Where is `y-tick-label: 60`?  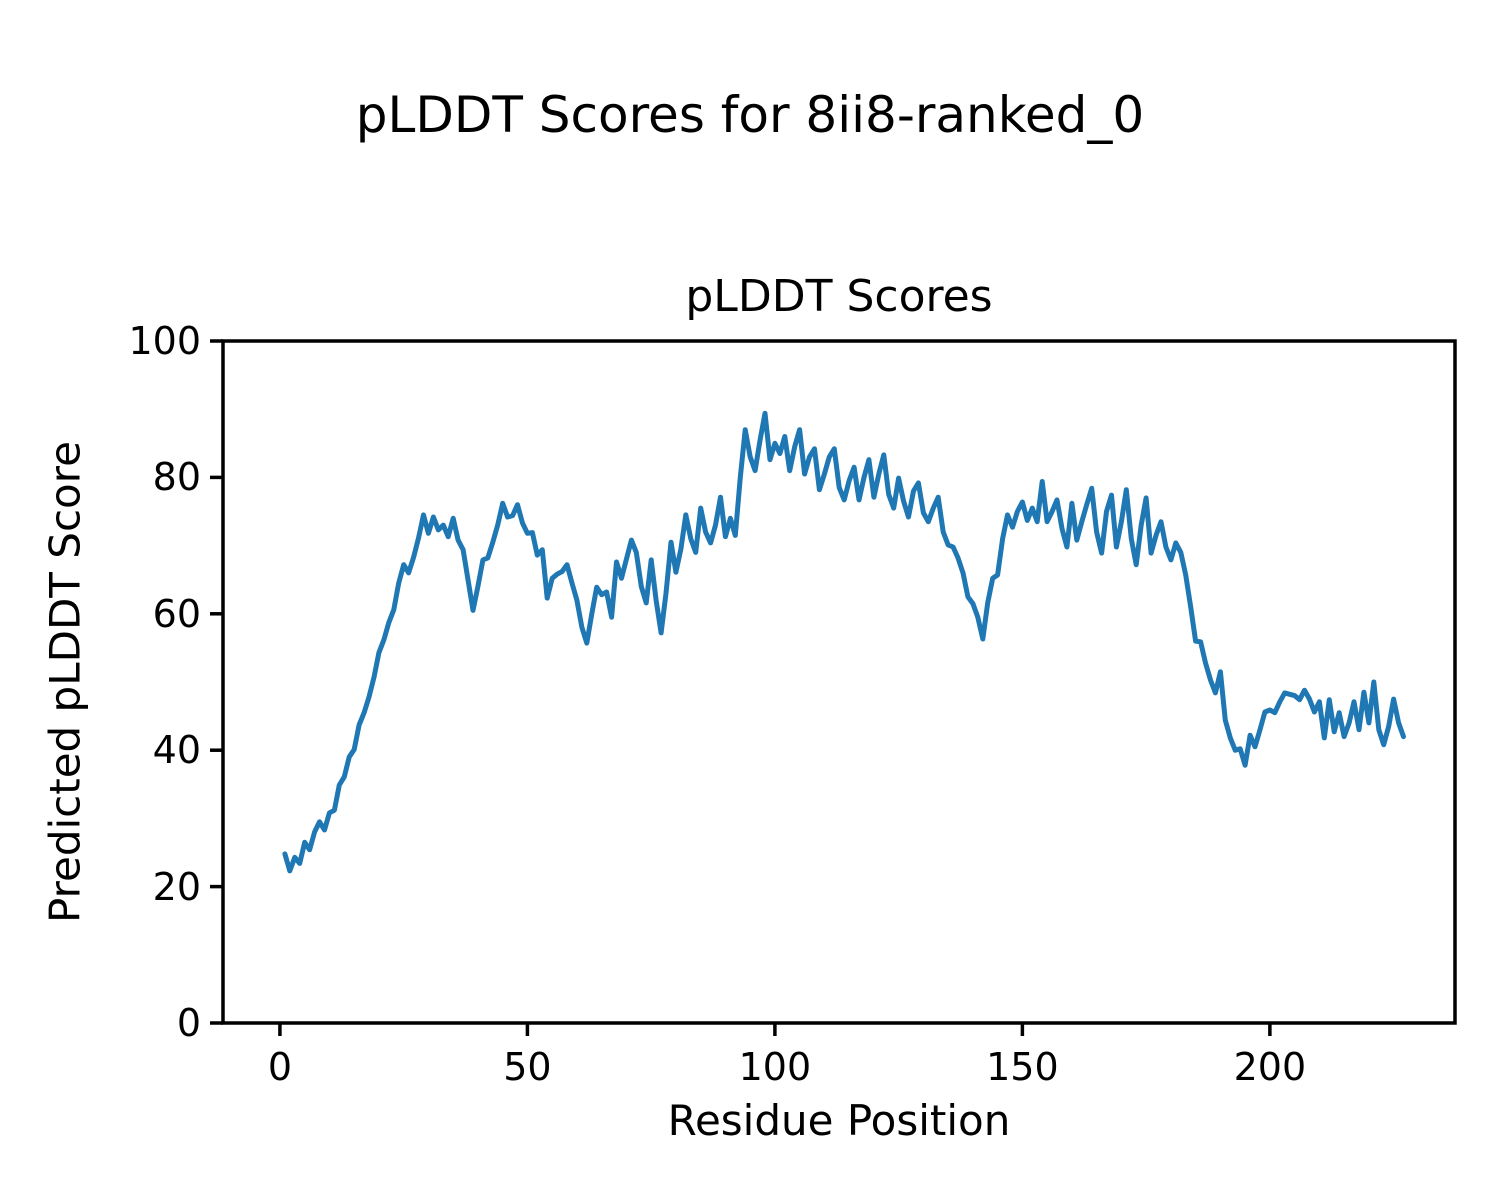
y-tick-label: 60 is located at coordinates (176, 613).